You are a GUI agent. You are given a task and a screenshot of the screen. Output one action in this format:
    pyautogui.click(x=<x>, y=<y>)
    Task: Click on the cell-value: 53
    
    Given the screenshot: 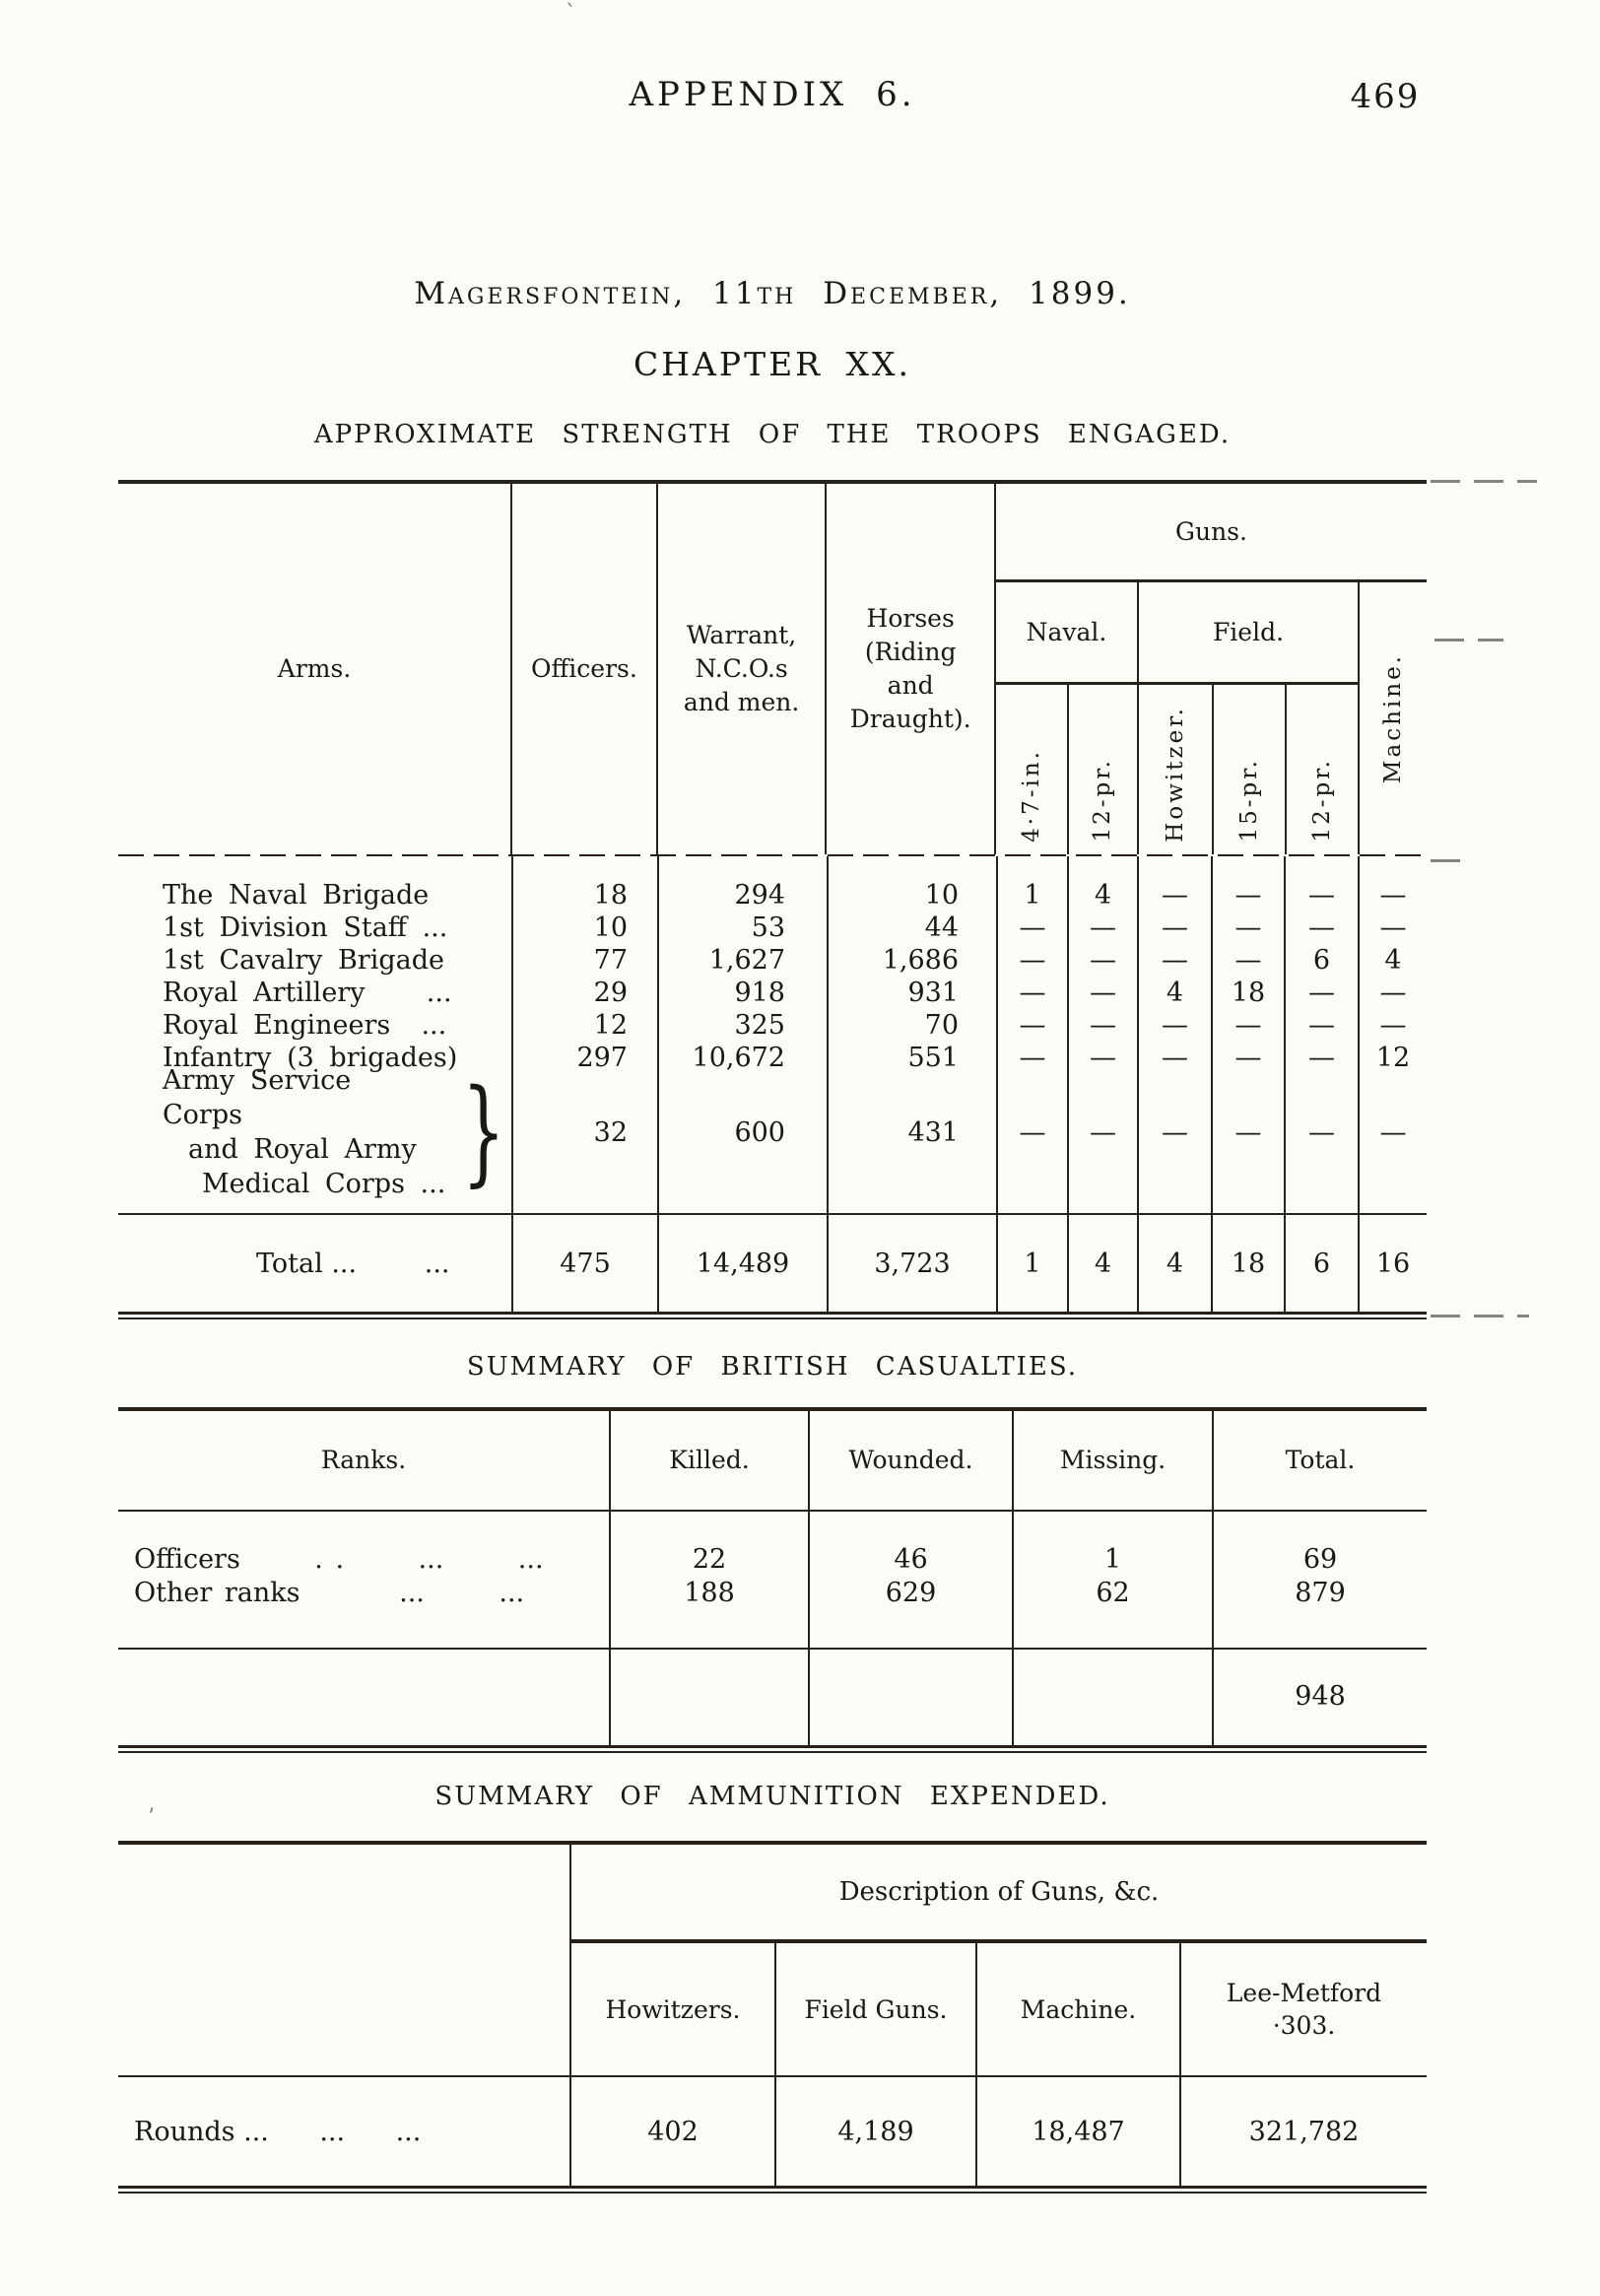 What is the action you would take?
    pyautogui.click(x=768, y=927)
    